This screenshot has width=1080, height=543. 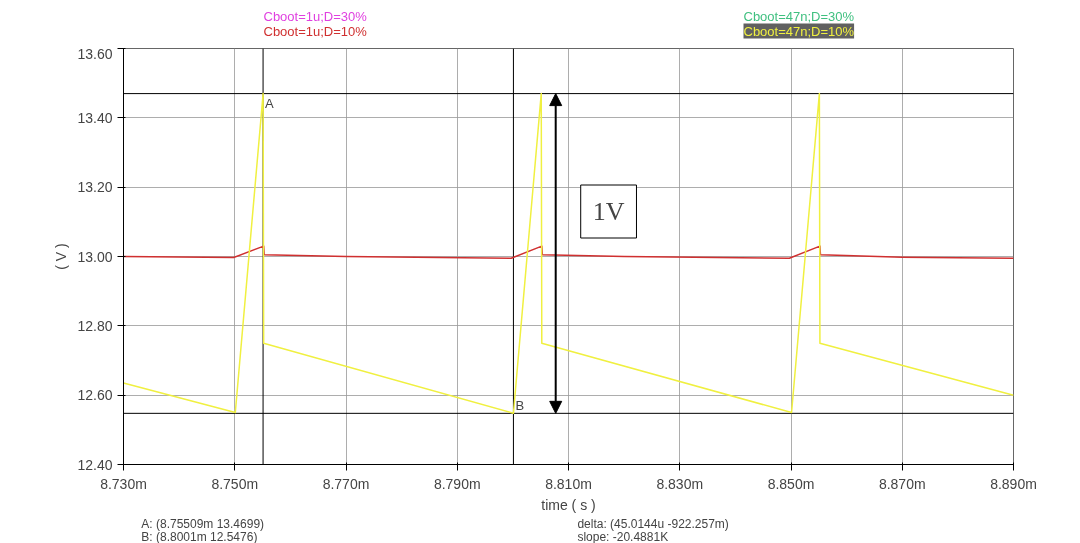 I want to click on y-tick-label: 13.40, so click(x=95, y=117).